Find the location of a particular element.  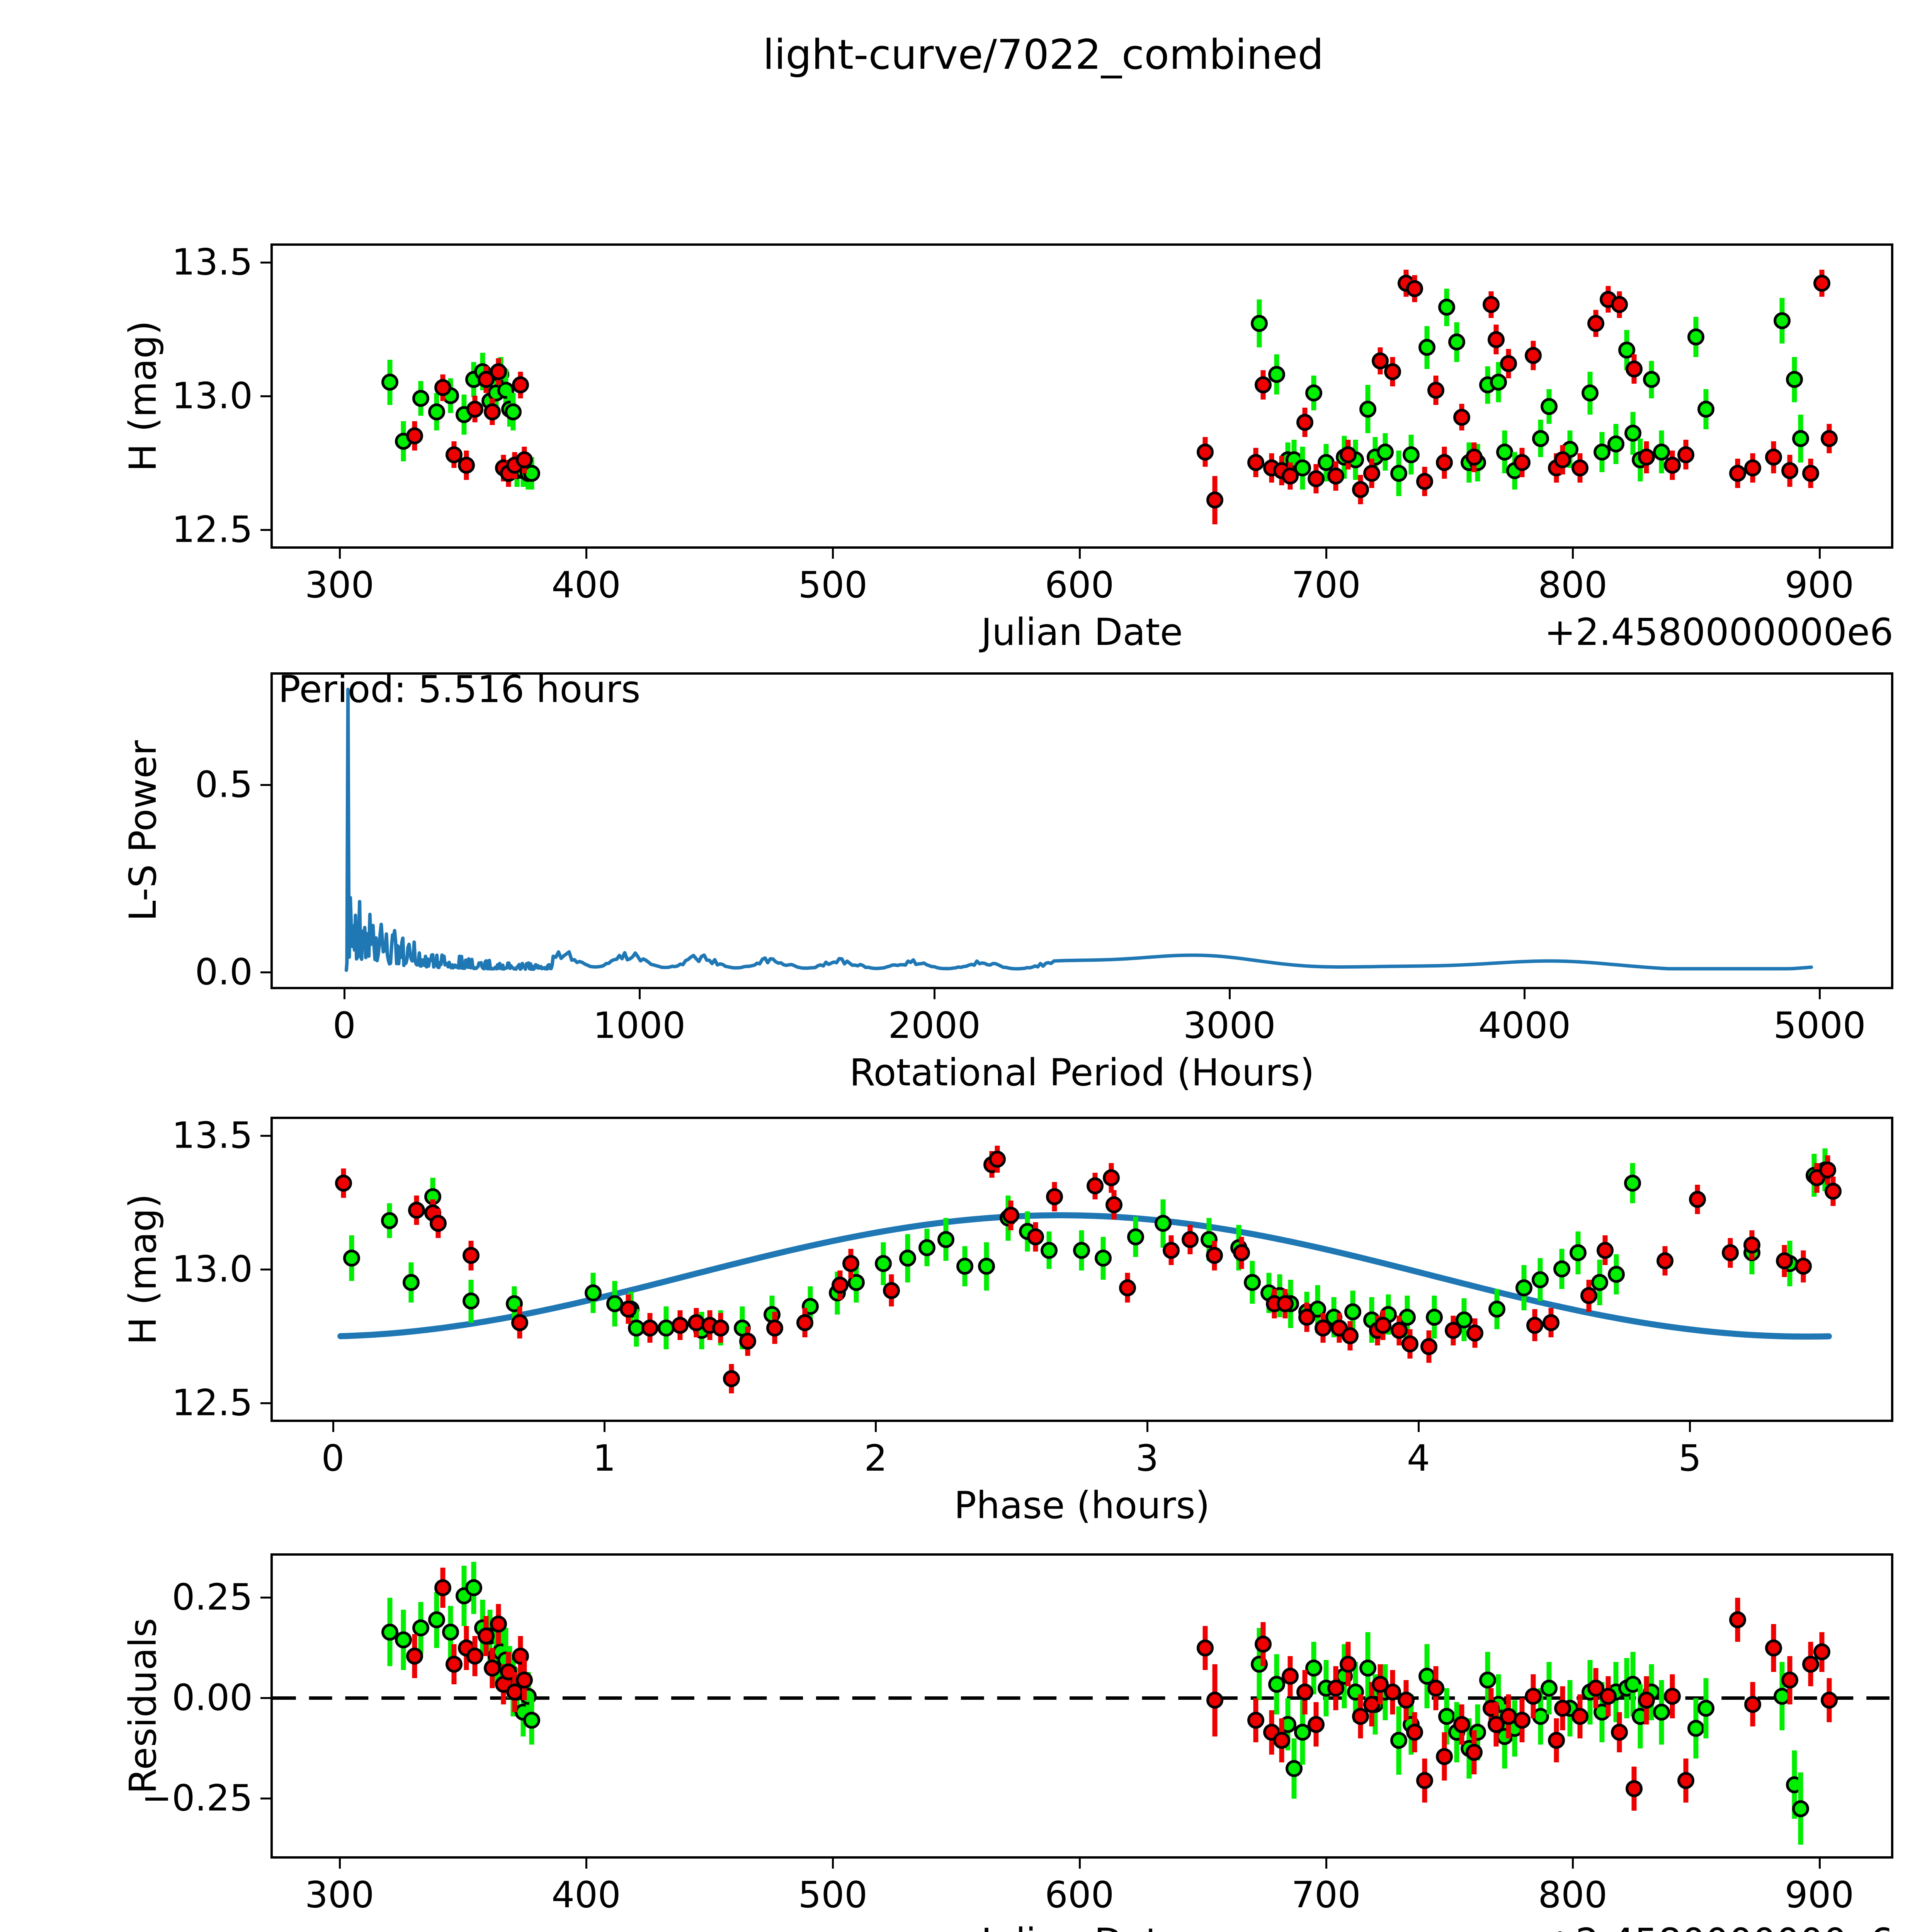

x-axis-label-residuals: Julian Date is located at coordinates (1082, 1926).